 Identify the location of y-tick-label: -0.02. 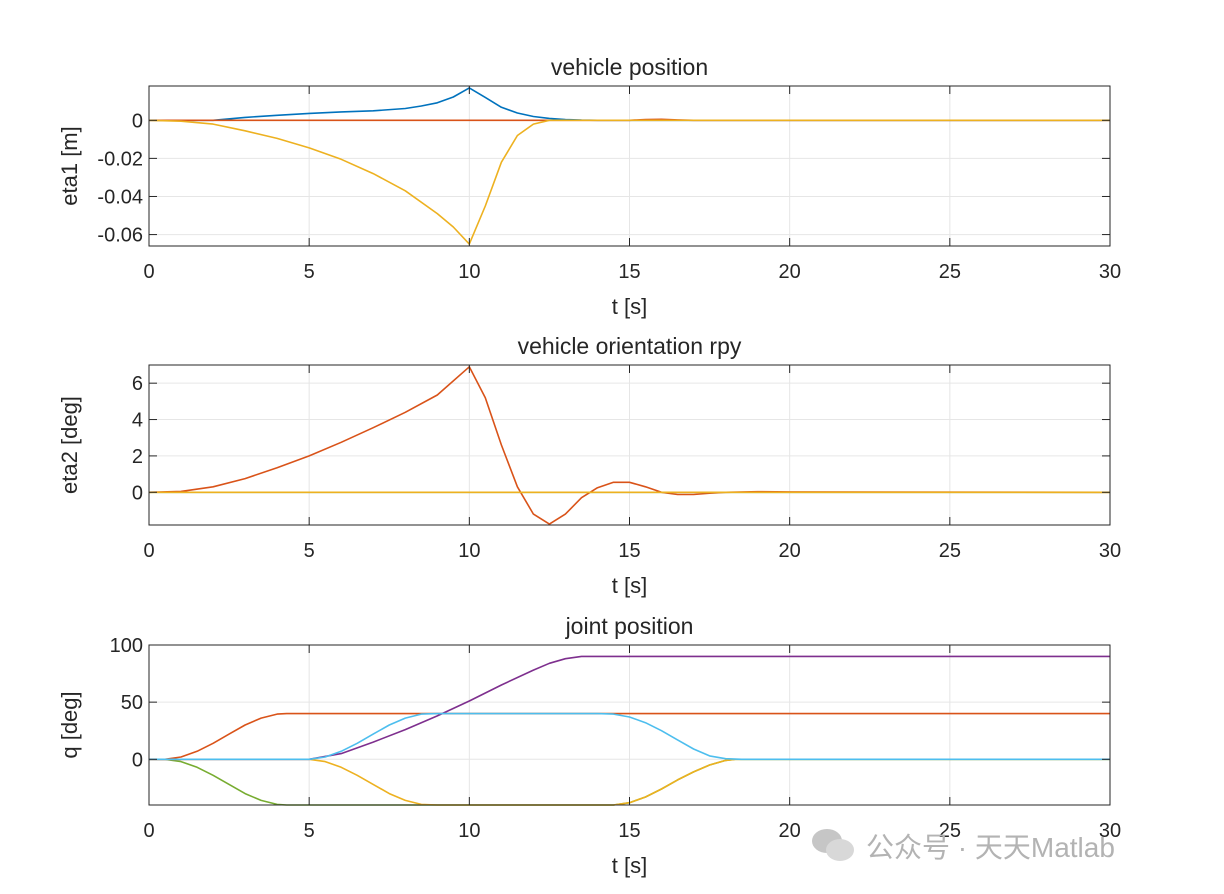
(120, 159).